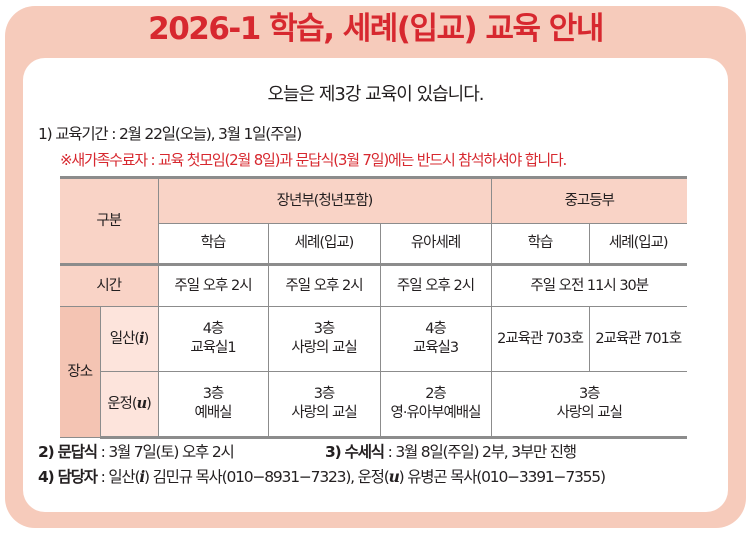  What do you see at coordinates (80, 372) in the screenshot?
I see `row-label-place: 장소` at bounding box center [80, 372].